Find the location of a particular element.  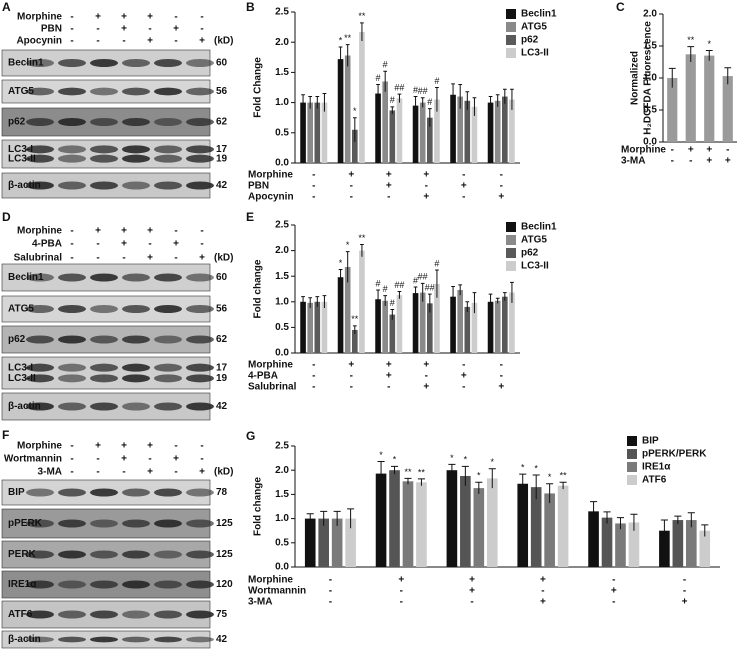

band-name: β-actin is located at coordinates (24, 639).